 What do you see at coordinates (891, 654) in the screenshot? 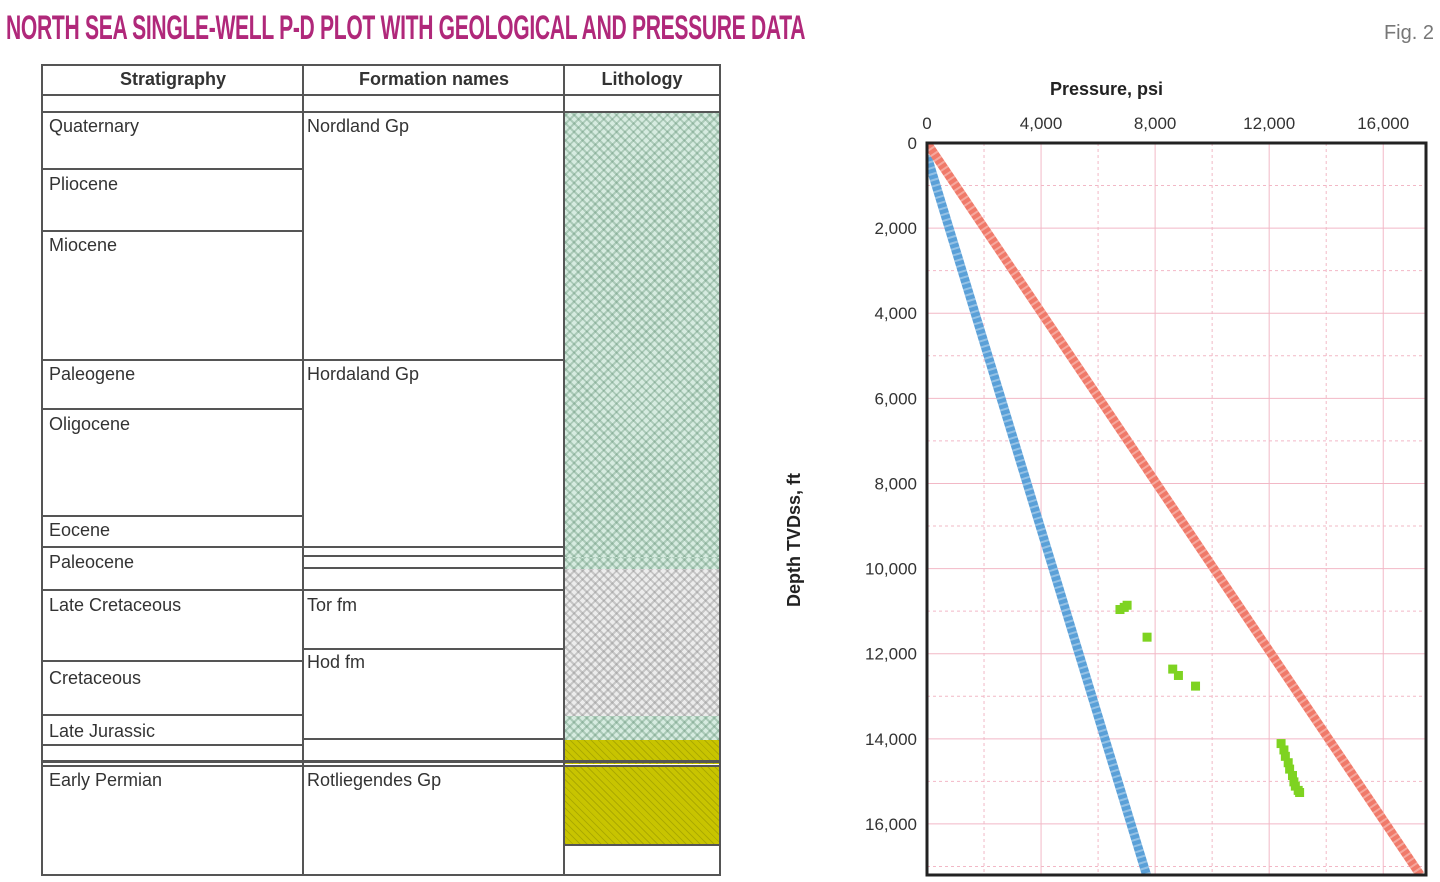
I see `y-tick-label: 12,000` at bounding box center [891, 654].